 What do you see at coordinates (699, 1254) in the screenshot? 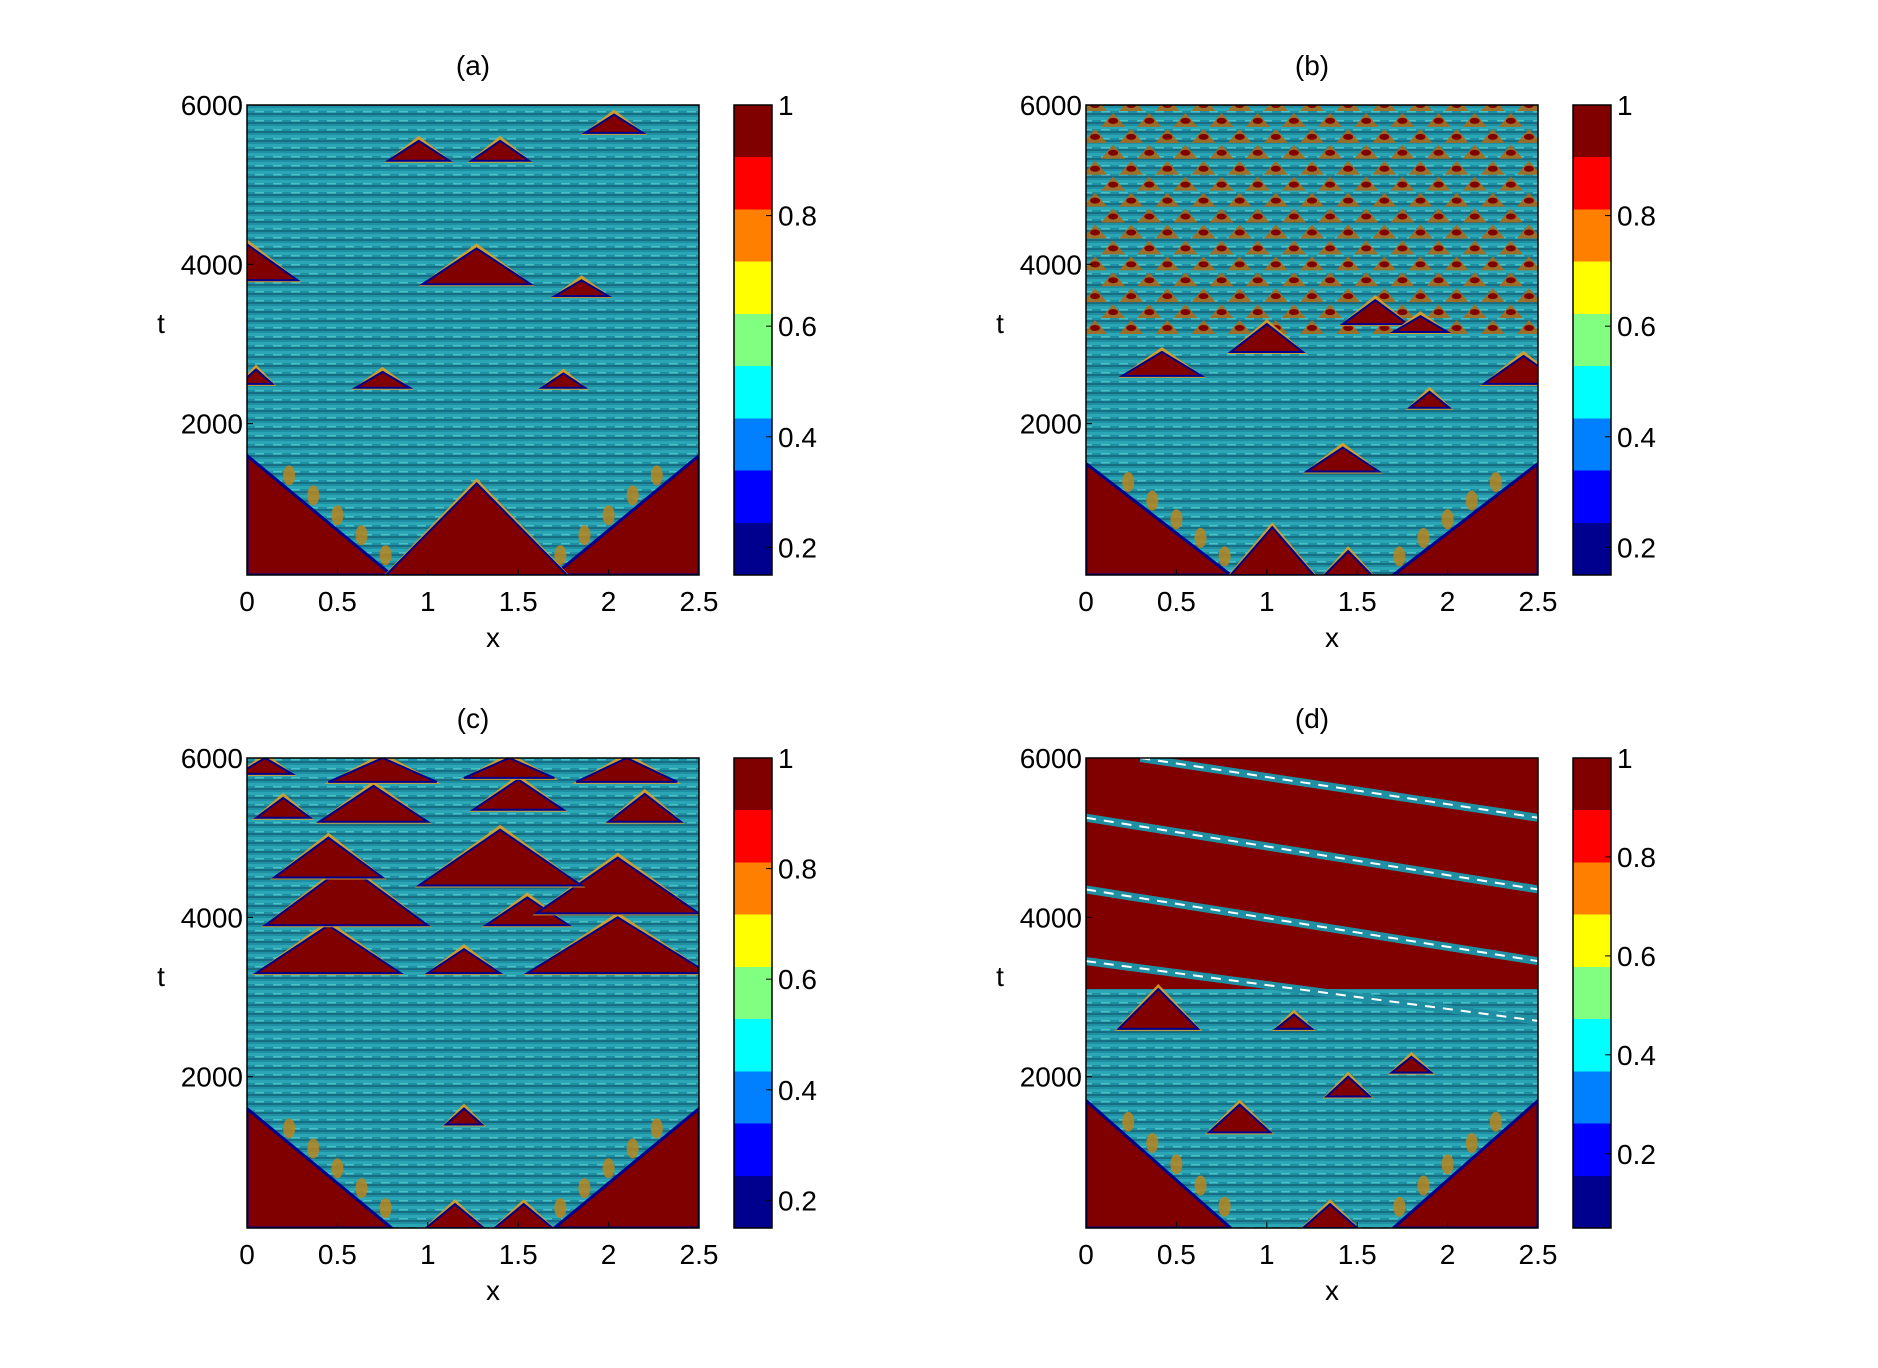
I see `x-tick-label: 2.5` at bounding box center [699, 1254].